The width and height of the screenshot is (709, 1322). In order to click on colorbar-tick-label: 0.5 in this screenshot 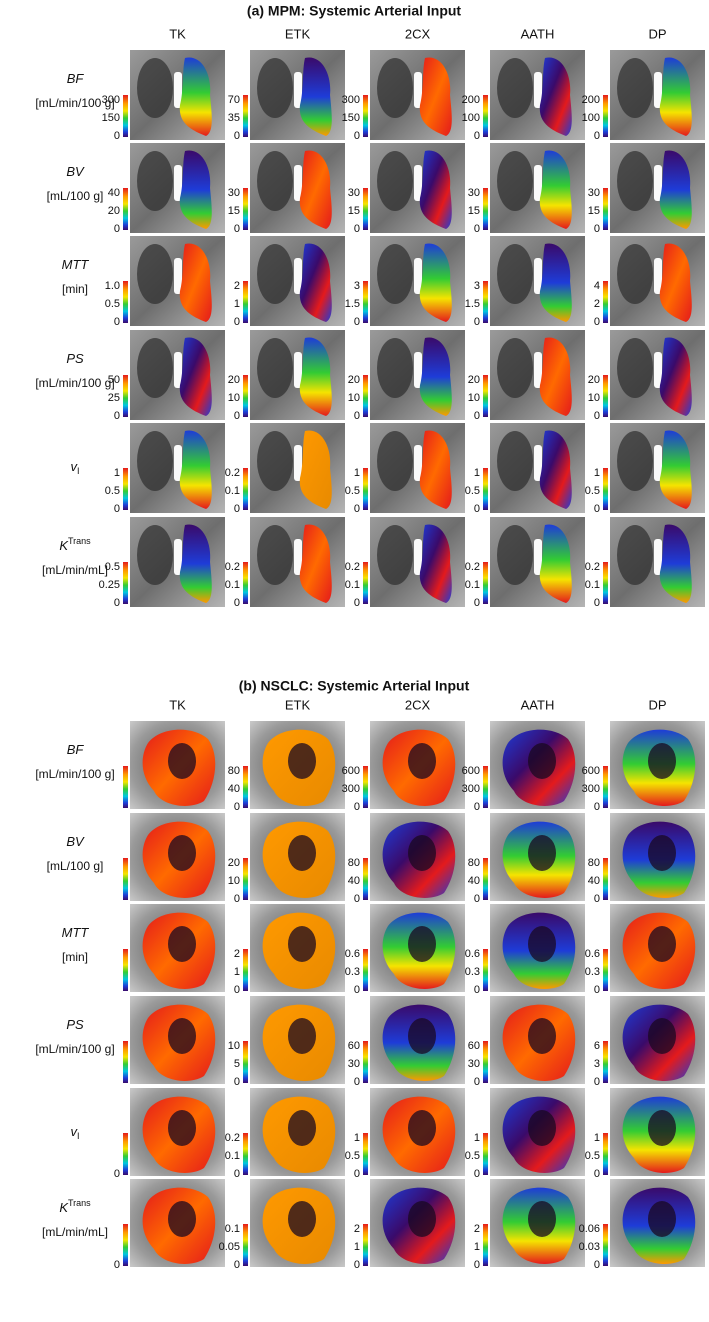, I will do `click(592, 1156)`.